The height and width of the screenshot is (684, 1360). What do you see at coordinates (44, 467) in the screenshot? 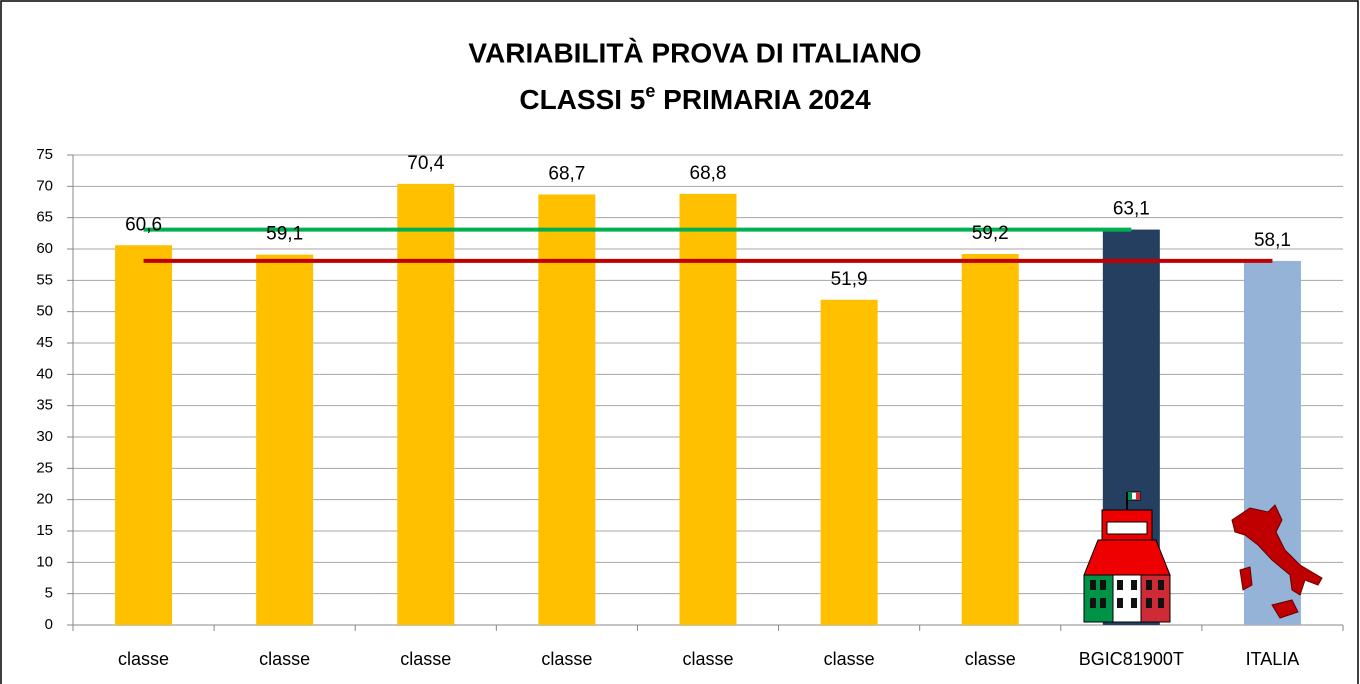
I see `y-tick-label: 25` at bounding box center [44, 467].